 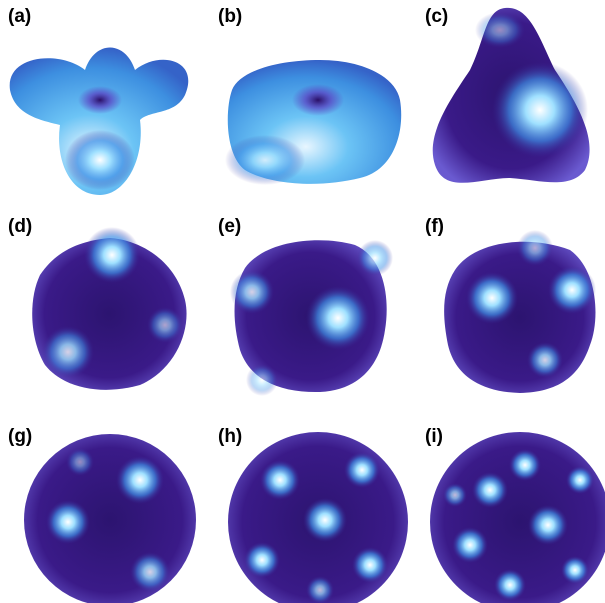 I want to click on shape-f, so click(x=520, y=311).